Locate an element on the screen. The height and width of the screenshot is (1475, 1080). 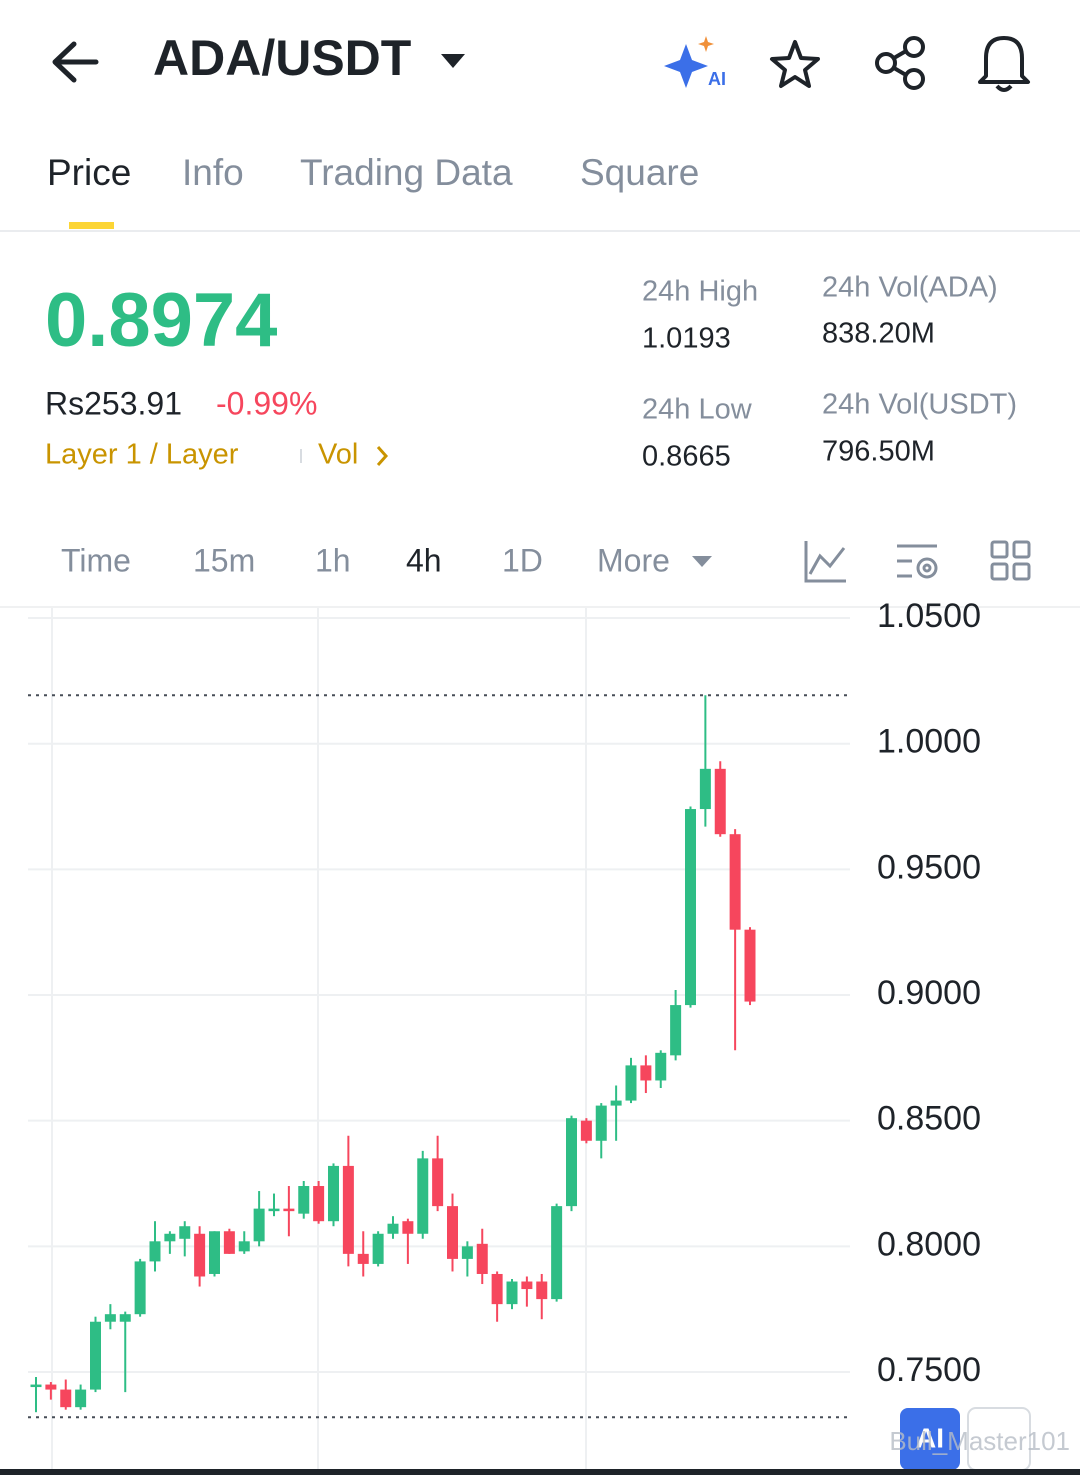
fiat-price: Rs253.91 is located at coordinates (113, 403).